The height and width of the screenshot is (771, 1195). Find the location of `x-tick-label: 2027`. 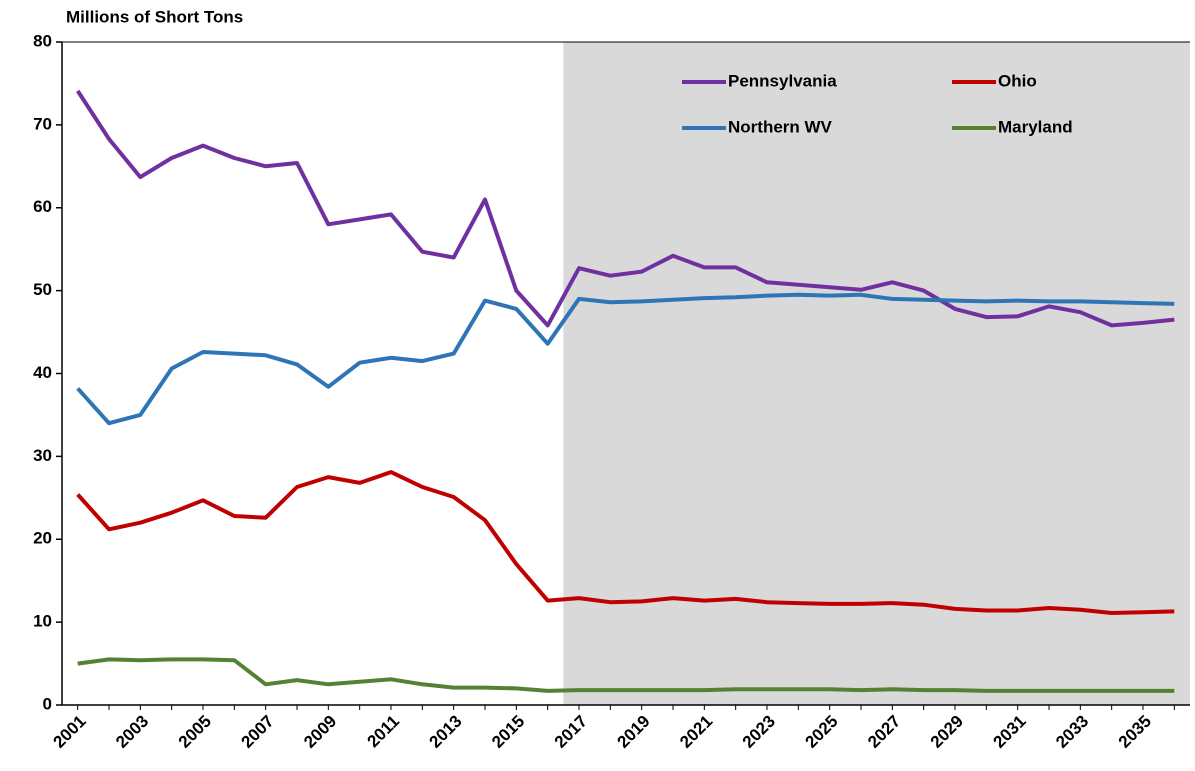

x-tick-label: 2027 is located at coordinates (884, 732).